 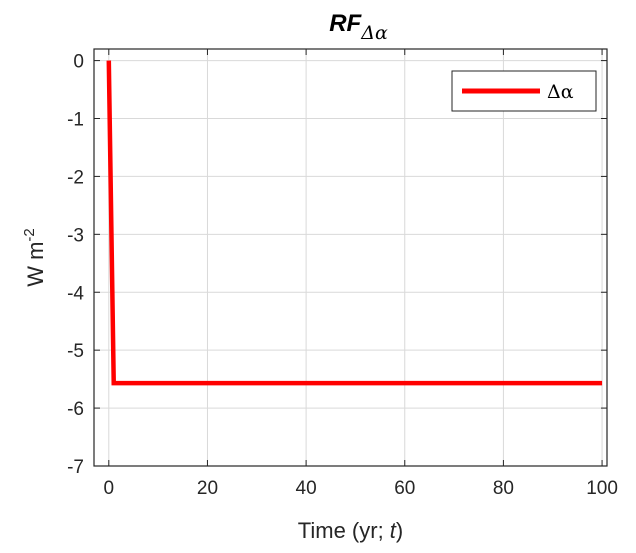 What do you see at coordinates (75, 409) in the screenshot?
I see `y-tick-label: -6` at bounding box center [75, 409].